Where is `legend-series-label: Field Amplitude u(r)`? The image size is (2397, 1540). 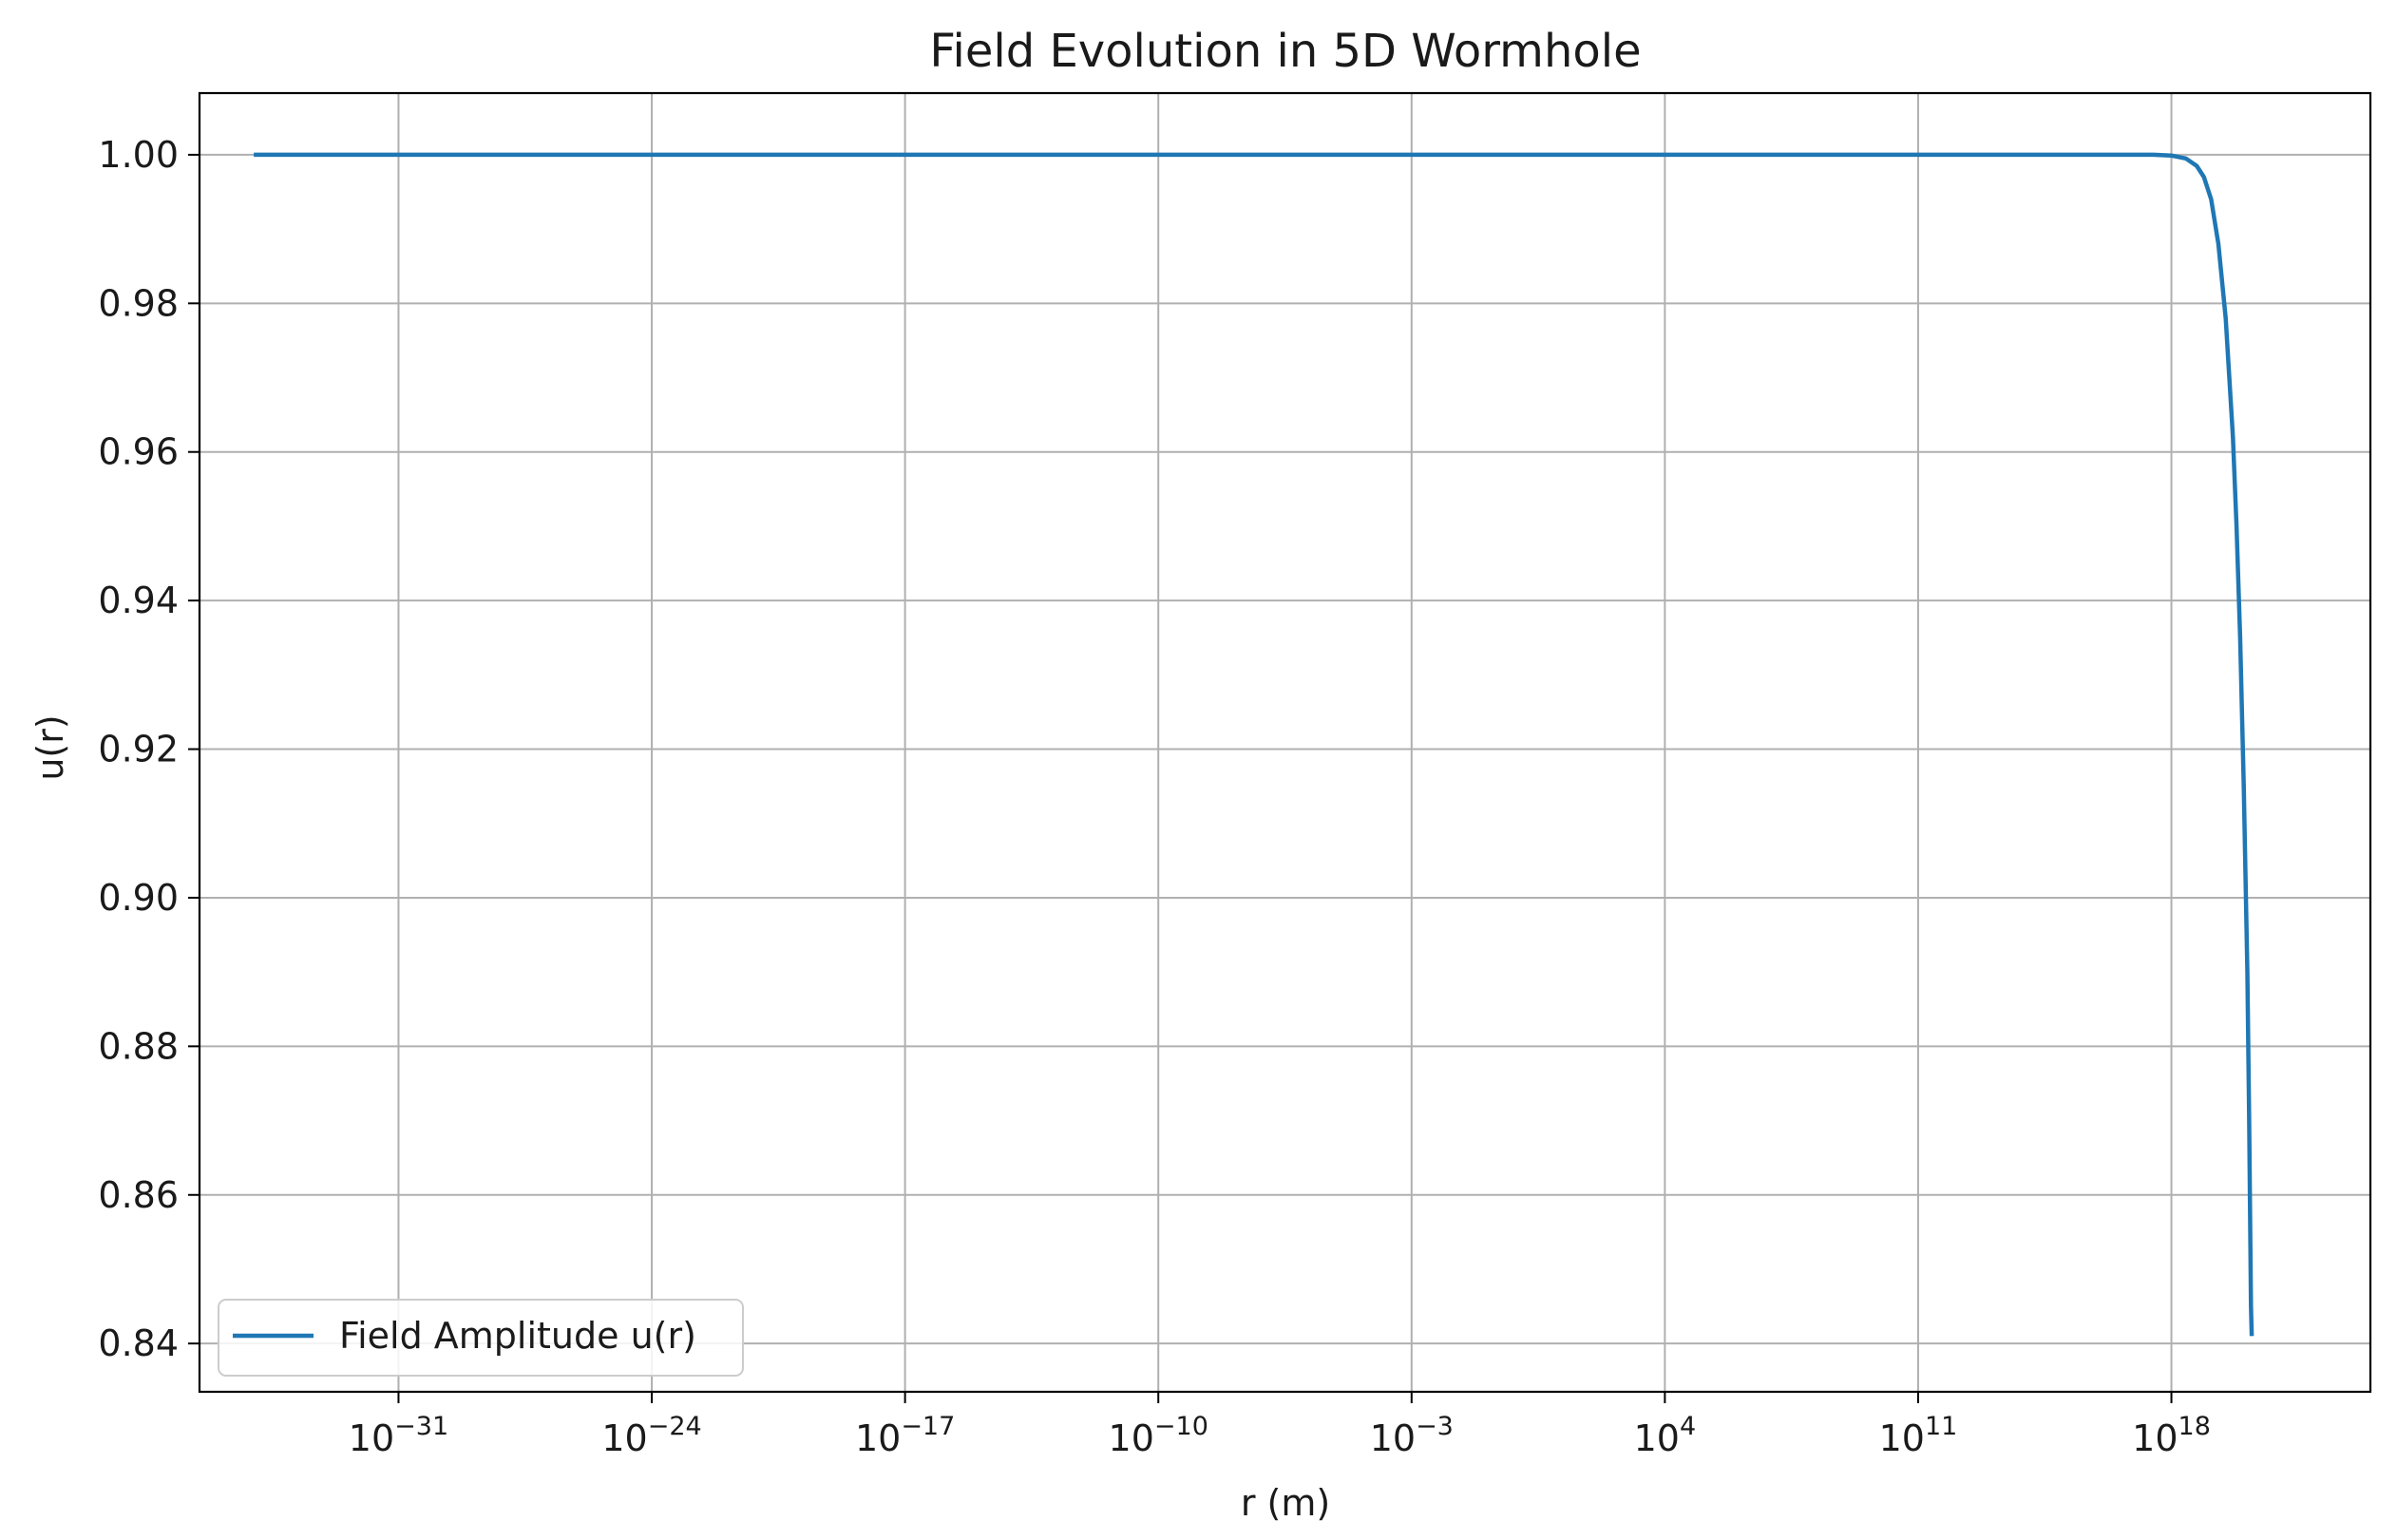
legend-series-label: Field Amplitude u(r) is located at coordinates (517, 1336).